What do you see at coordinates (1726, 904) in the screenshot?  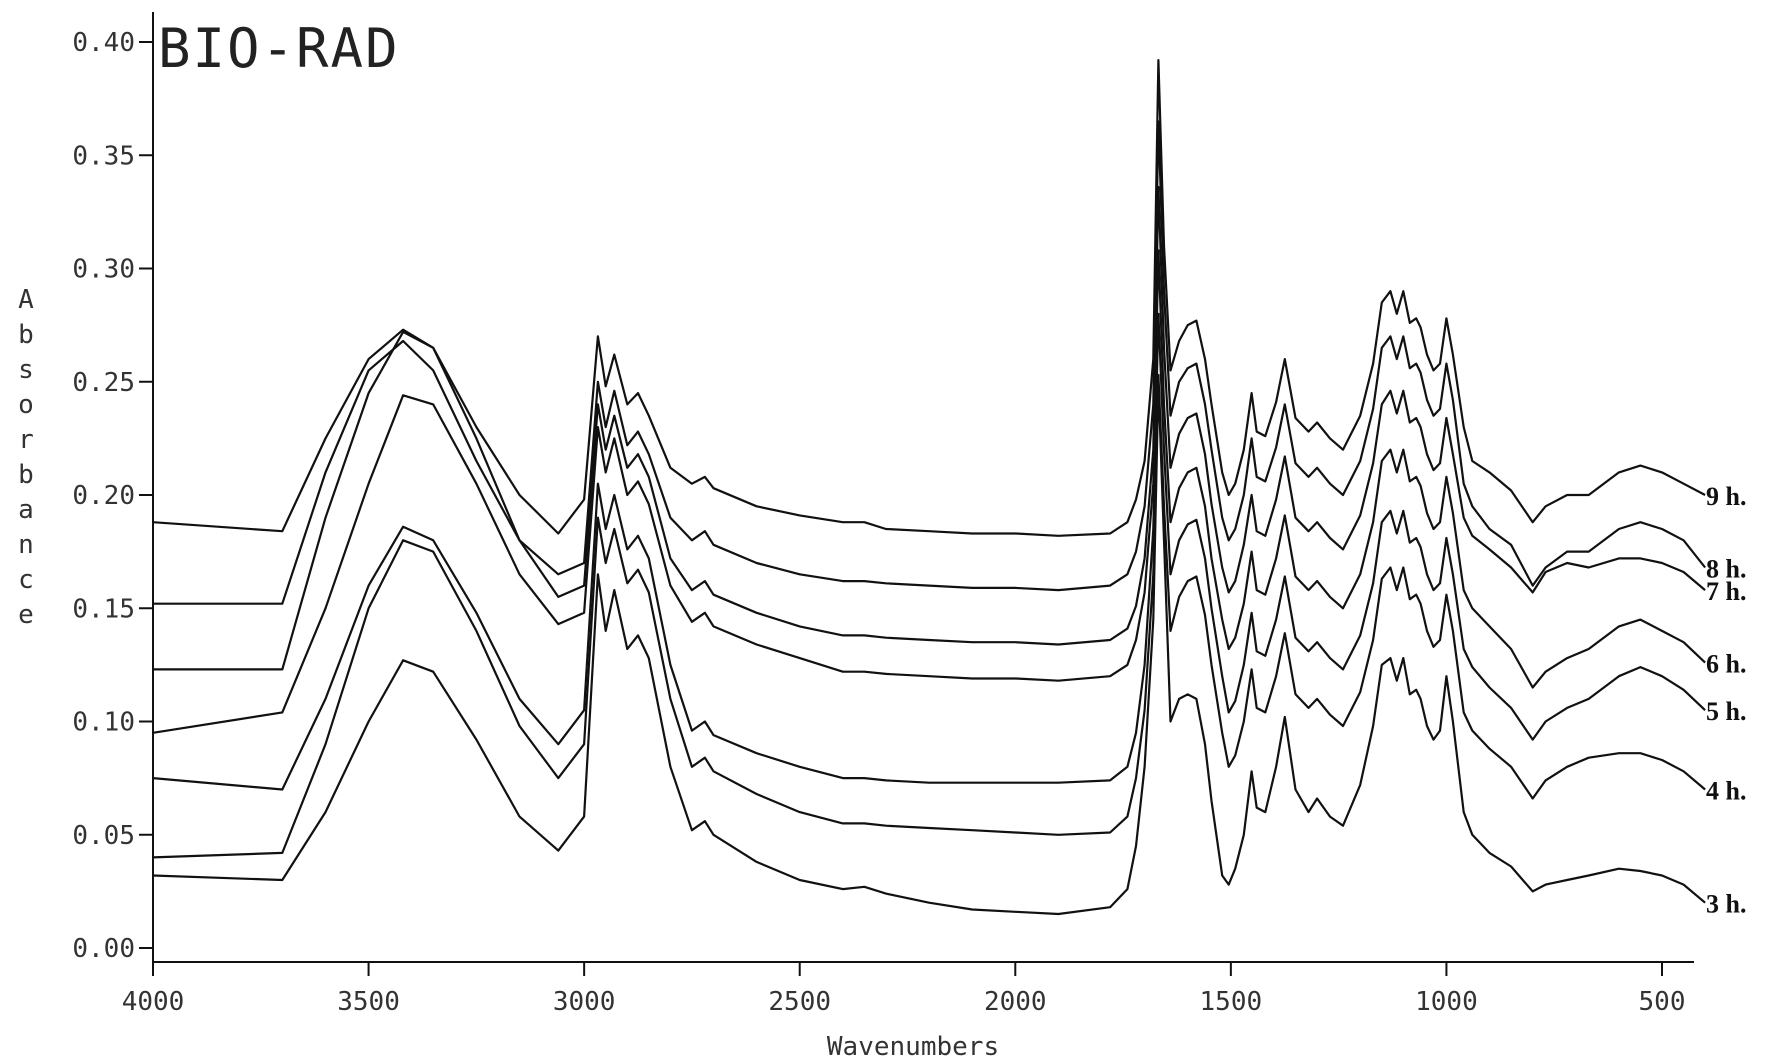 I see `series-label: 3 h.` at bounding box center [1726, 904].